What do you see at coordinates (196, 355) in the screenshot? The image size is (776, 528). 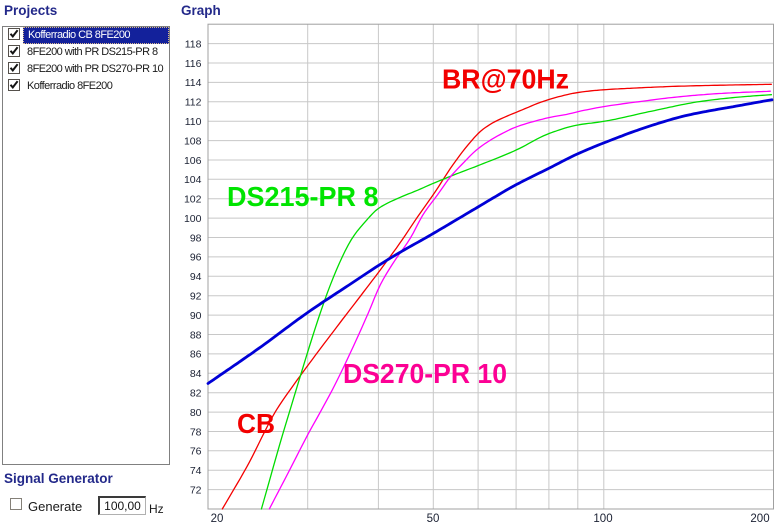 I see `svg-text: 86` at bounding box center [196, 355].